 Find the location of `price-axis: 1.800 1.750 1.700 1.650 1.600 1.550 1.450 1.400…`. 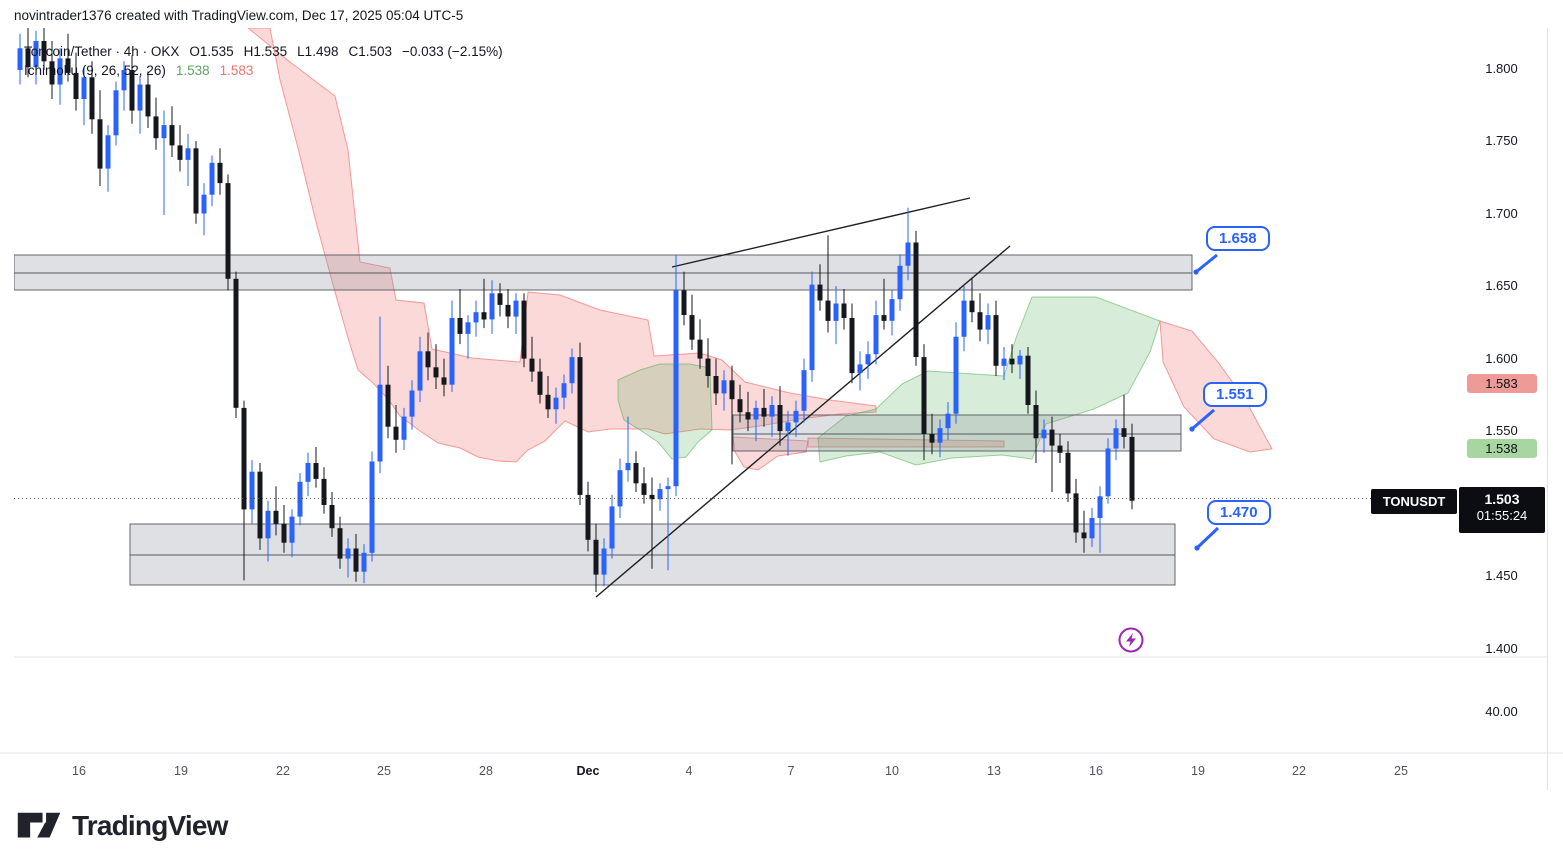

price-axis: 1.800 1.750 1.700 1.650 1.600 1.550 1.450 1.400… is located at coordinates (1501, 434).